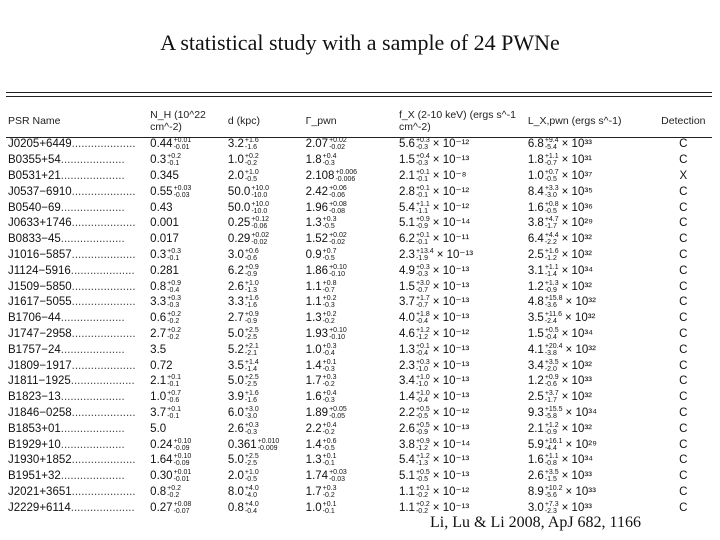 The height and width of the screenshot is (540, 720). What do you see at coordinates (161, 444) in the screenshot?
I see `nh-value-text: 0.24` at bounding box center [161, 444].